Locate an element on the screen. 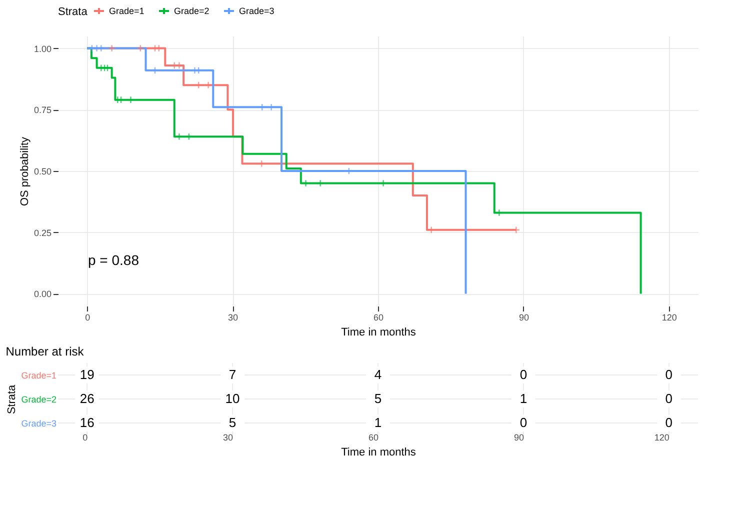  legend-label: Grade=1 is located at coordinates (126, 11).